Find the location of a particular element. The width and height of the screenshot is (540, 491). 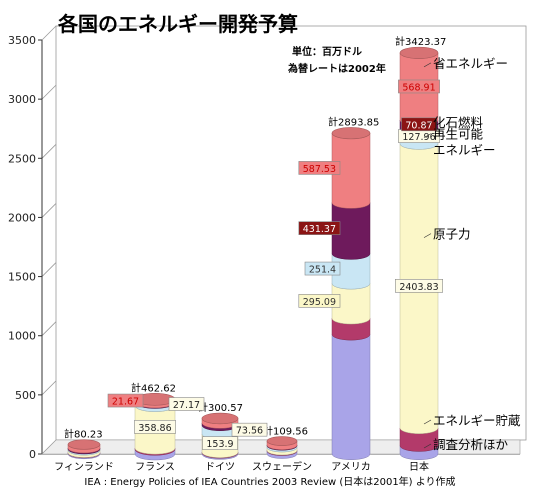

bar-日本 is located at coordinates (419, 253).